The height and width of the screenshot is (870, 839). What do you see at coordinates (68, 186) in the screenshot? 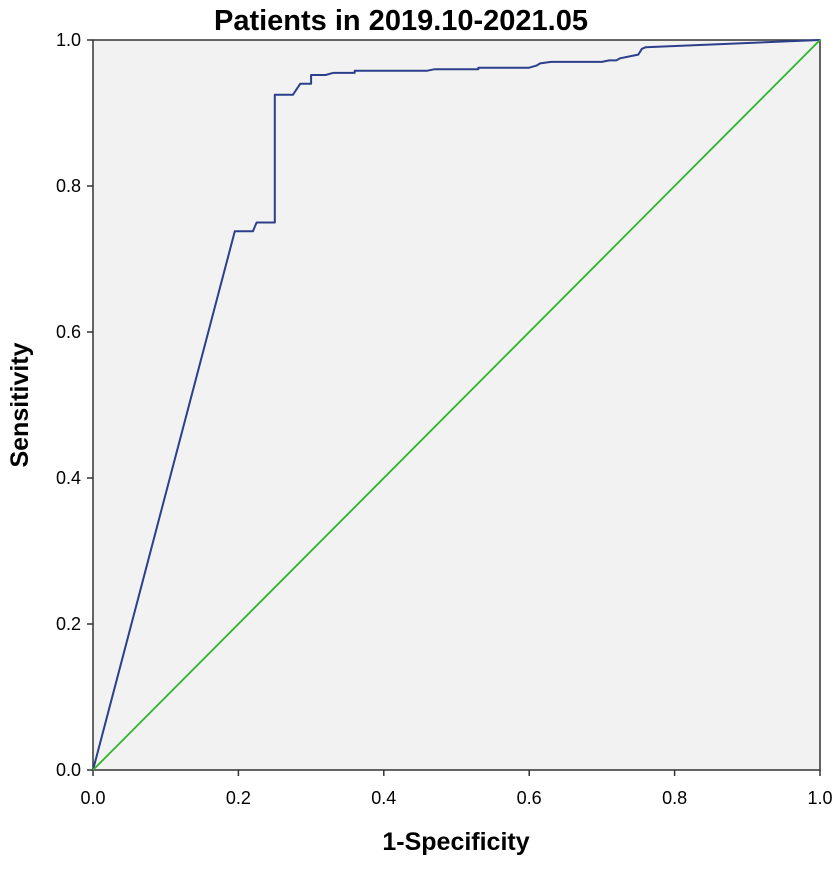
I see `y-tick-label: 0.8` at bounding box center [68, 186].